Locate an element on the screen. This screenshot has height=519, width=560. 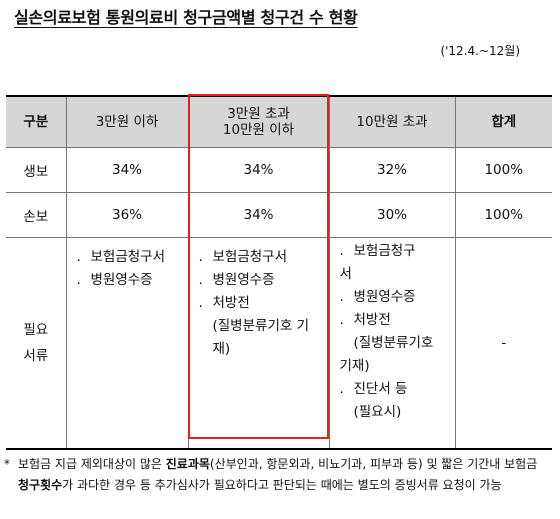
docs-label-line2: 서류 is located at coordinates (36, 356).